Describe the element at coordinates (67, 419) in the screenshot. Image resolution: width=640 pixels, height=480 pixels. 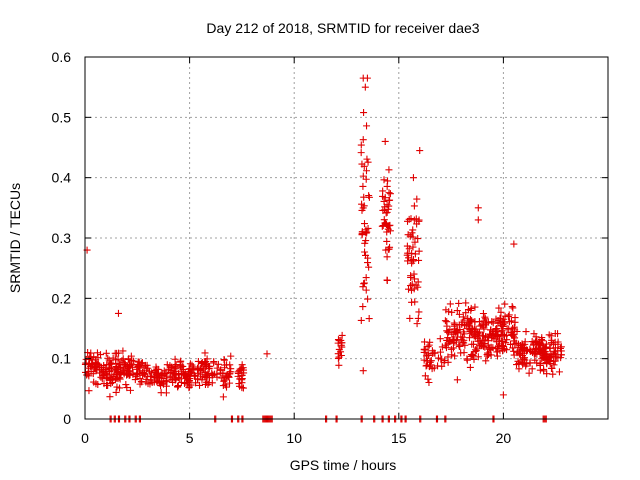
I see `y-tick-label: 0` at that location.